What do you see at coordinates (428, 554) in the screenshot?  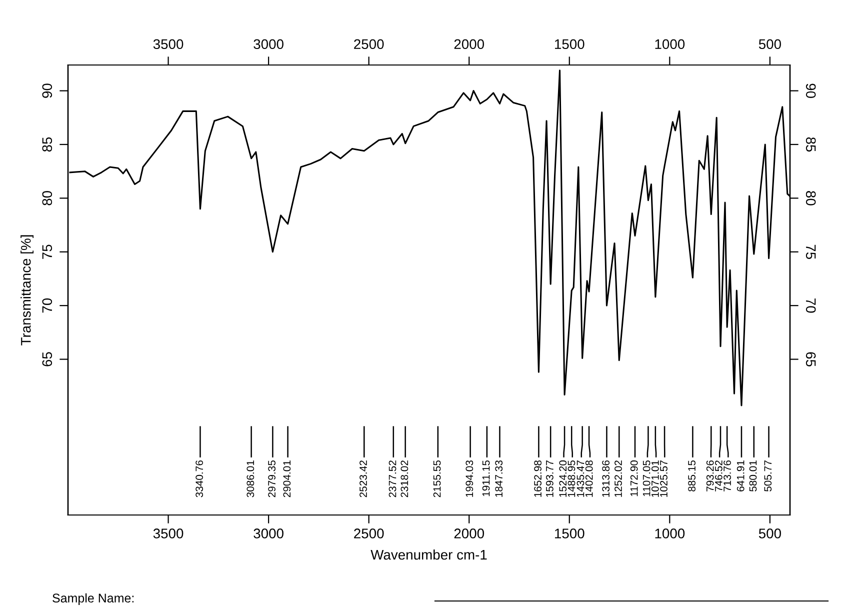 I see `x-axis-title: Wavenumber cm-1` at bounding box center [428, 554].